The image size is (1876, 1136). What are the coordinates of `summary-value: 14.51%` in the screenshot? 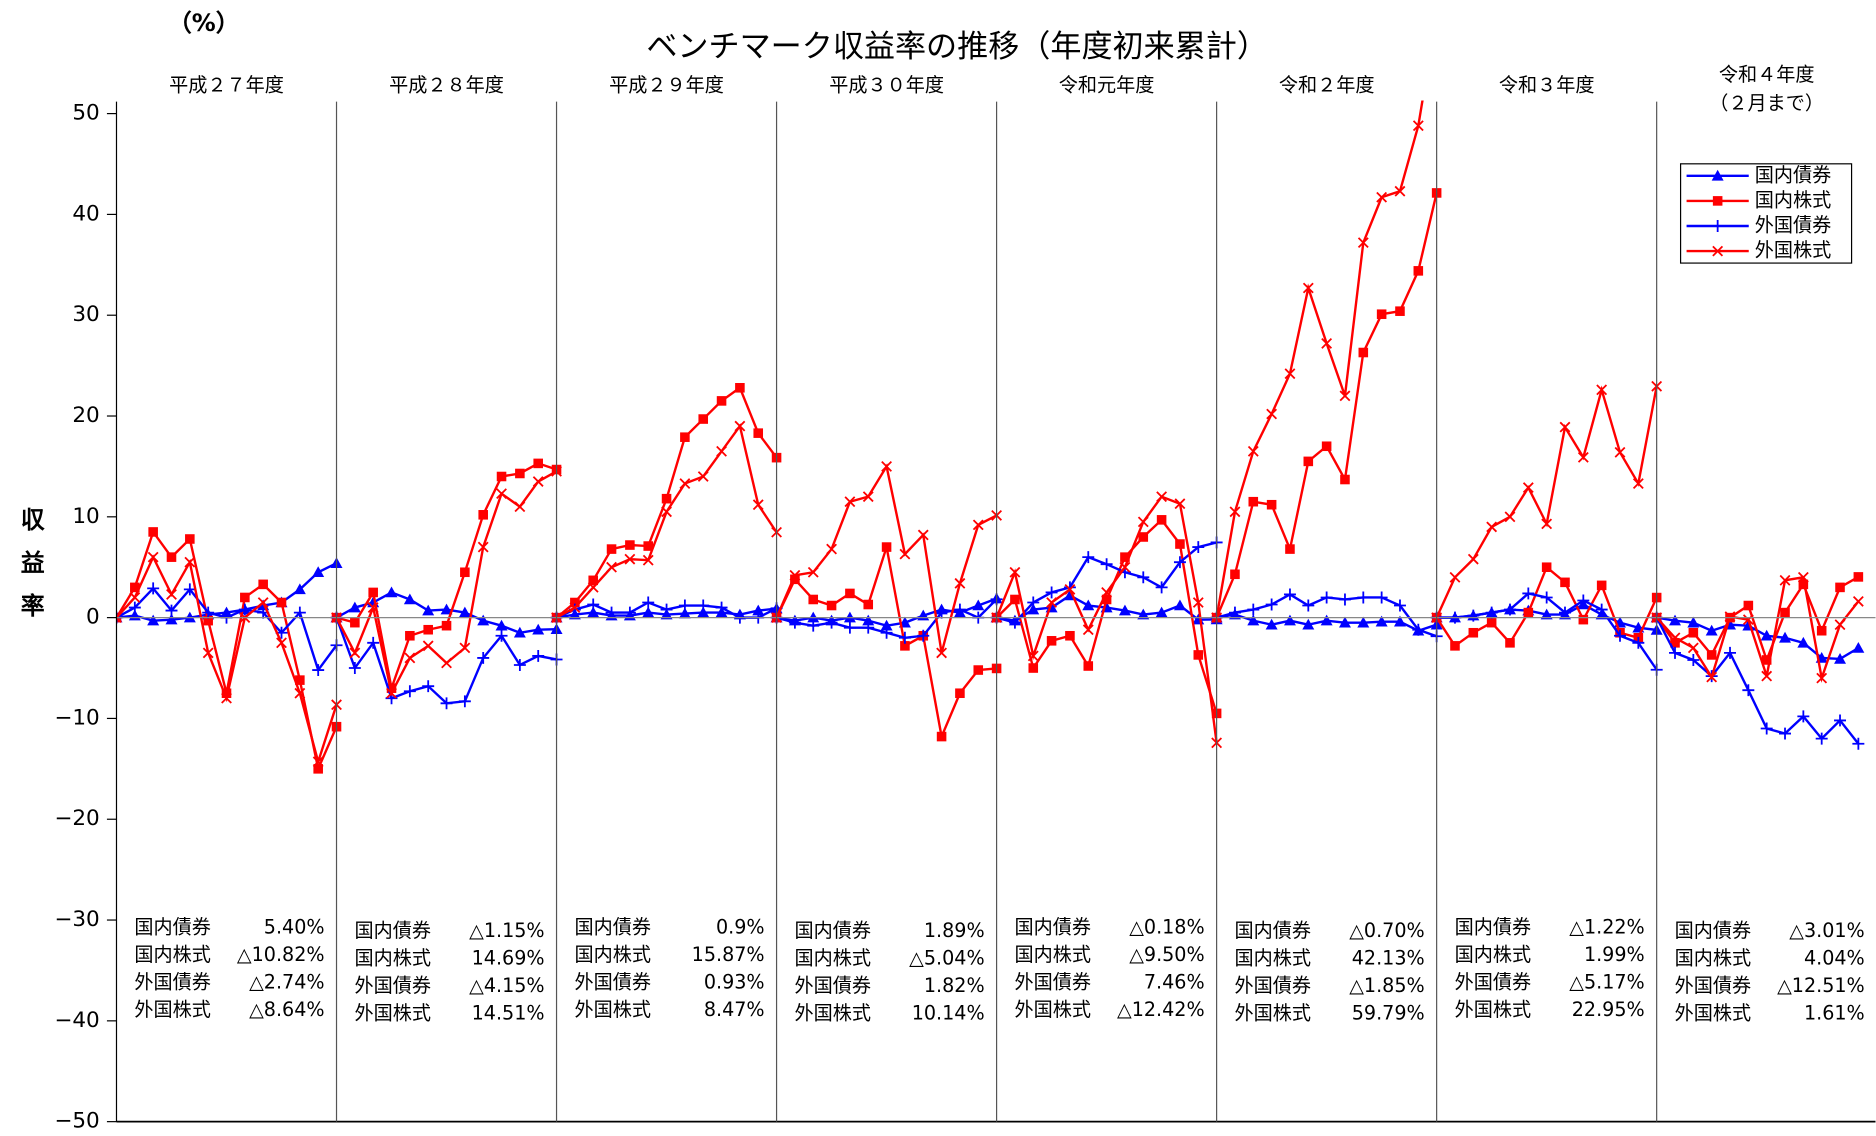 It's located at (508, 1013).